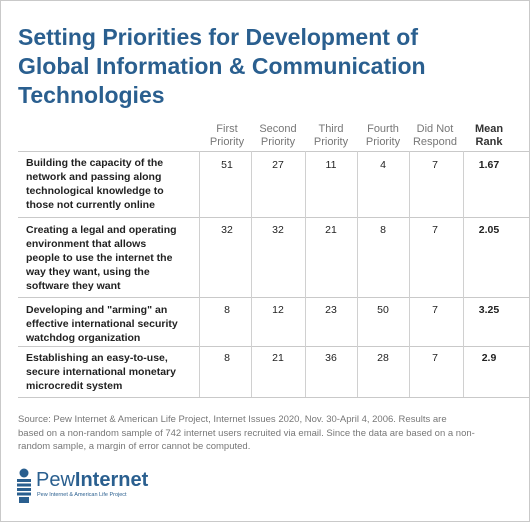 The height and width of the screenshot is (522, 530). What do you see at coordinates (227, 129) in the screenshot?
I see `column-header-line: First` at bounding box center [227, 129].